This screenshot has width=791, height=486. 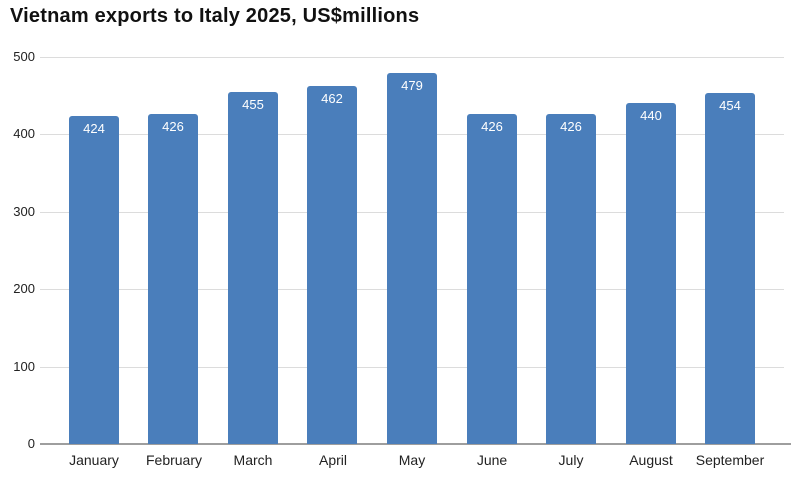 What do you see at coordinates (174, 460) in the screenshot?
I see `x-axis-label-february: February` at bounding box center [174, 460].